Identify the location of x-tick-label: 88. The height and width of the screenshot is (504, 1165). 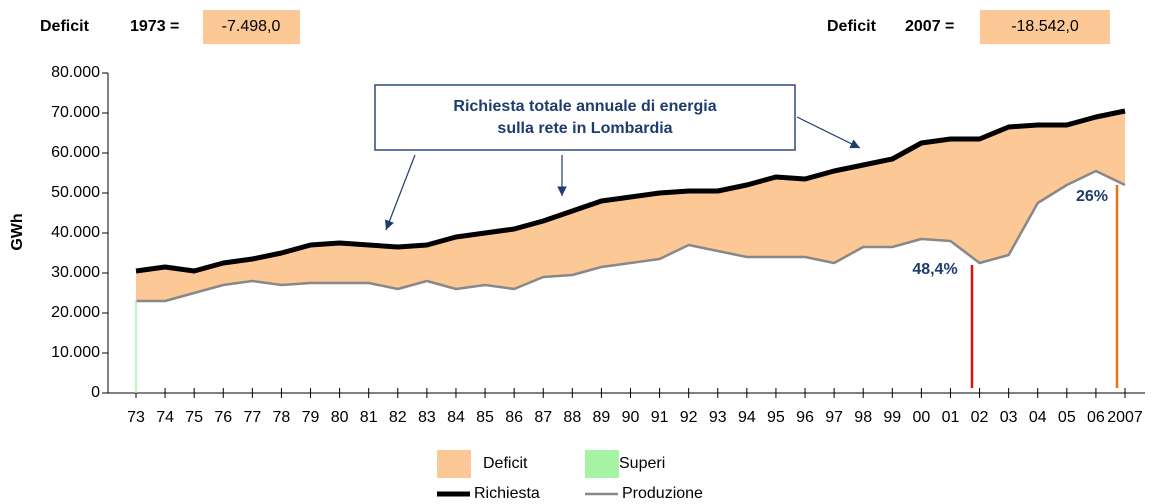
(572, 417).